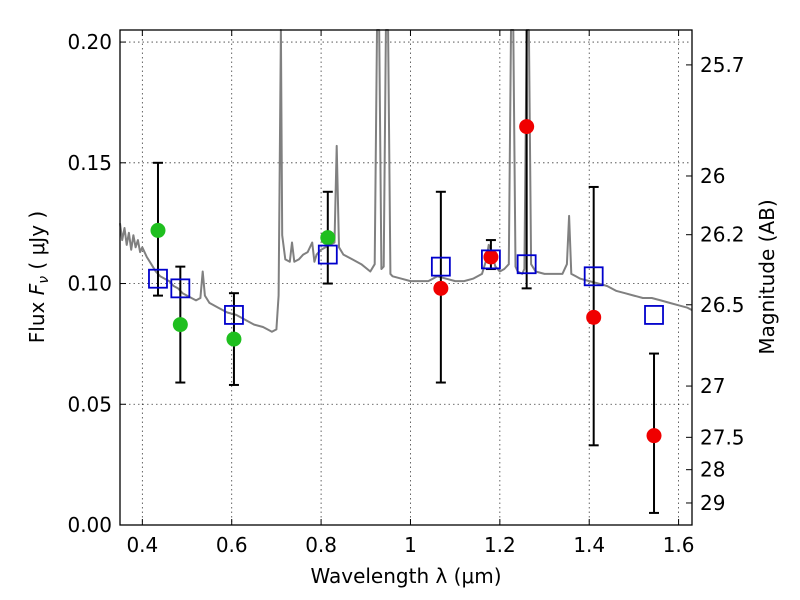 The image size is (800, 600). I want to click on y2-tick-label: 26, so click(712, 176).